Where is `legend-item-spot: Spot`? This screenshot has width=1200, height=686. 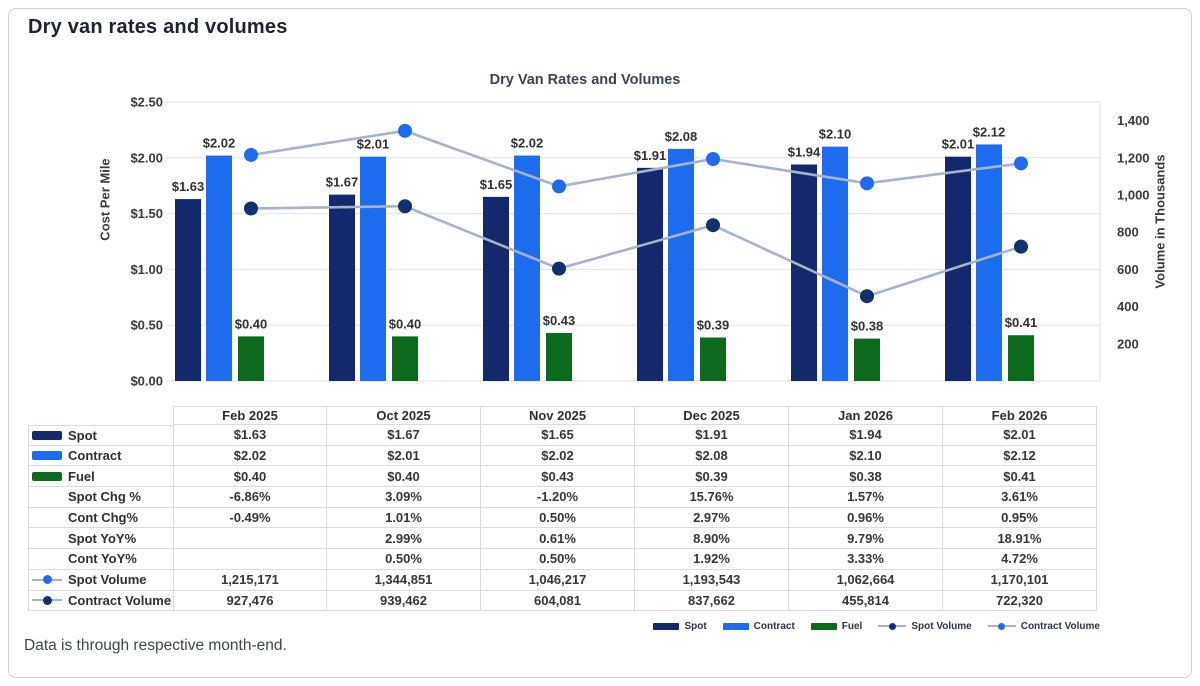
legend-item-spot: Spot is located at coordinates (680, 626).